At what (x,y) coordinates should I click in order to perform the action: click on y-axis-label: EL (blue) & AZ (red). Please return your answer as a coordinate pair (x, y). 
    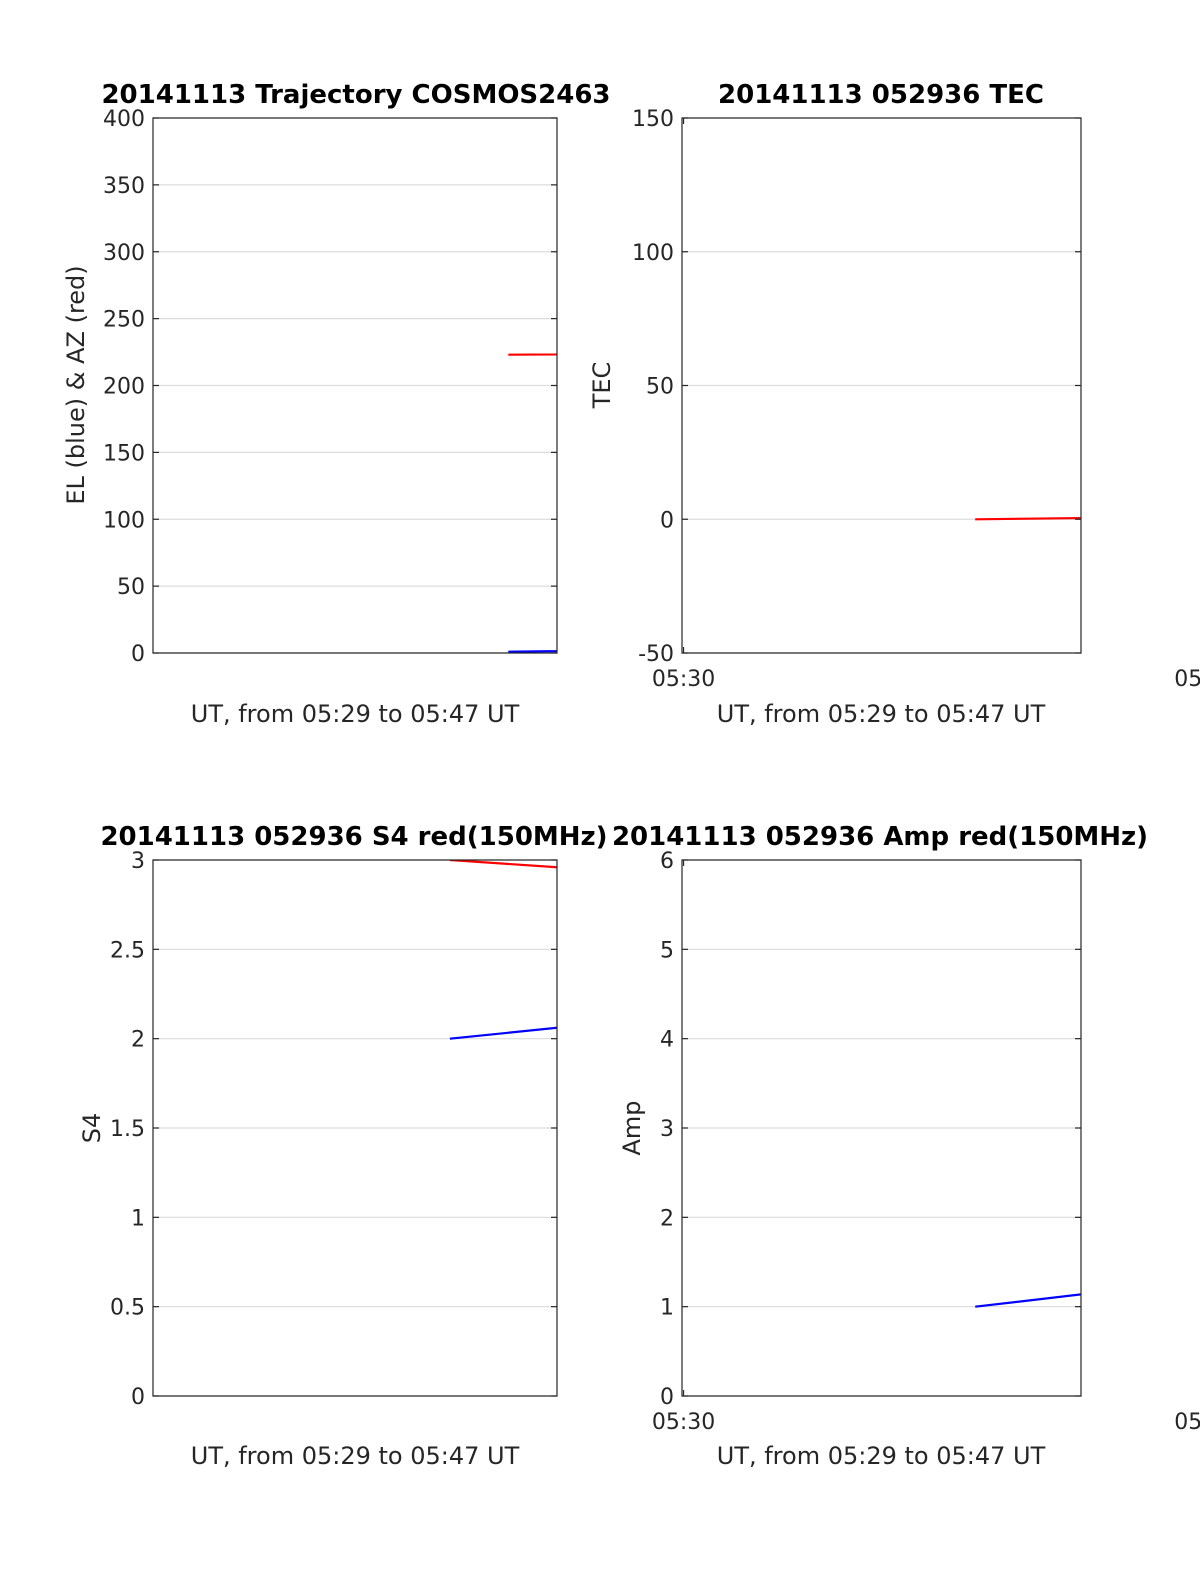
    Looking at the image, I should click on (76, 384).